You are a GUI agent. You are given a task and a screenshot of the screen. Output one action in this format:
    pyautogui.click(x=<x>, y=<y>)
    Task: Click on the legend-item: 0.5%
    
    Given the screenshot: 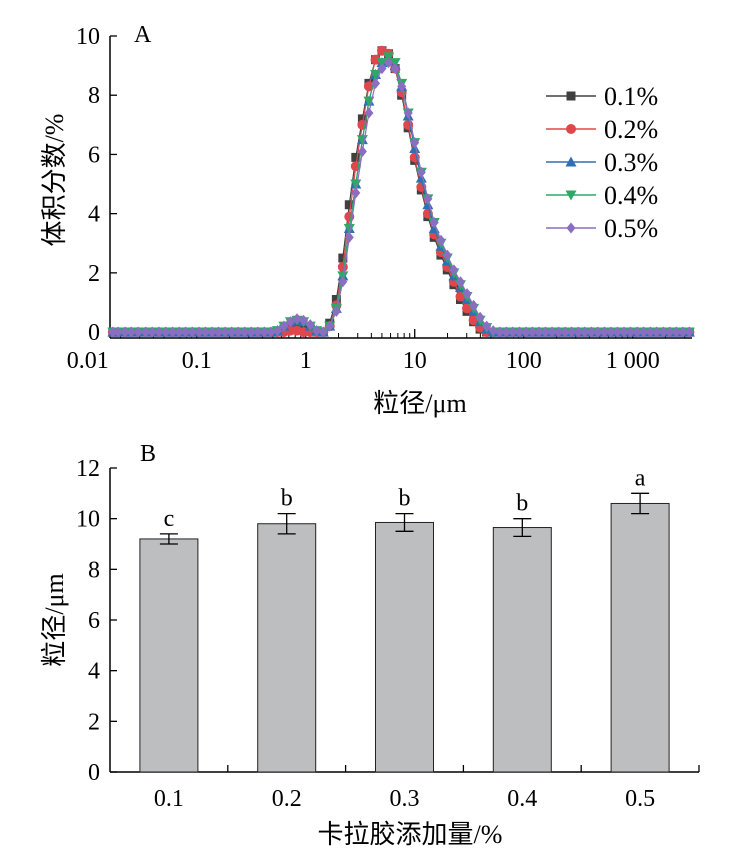 What is the action you would take?
    pyautogui.click(x=602, y=228)
    